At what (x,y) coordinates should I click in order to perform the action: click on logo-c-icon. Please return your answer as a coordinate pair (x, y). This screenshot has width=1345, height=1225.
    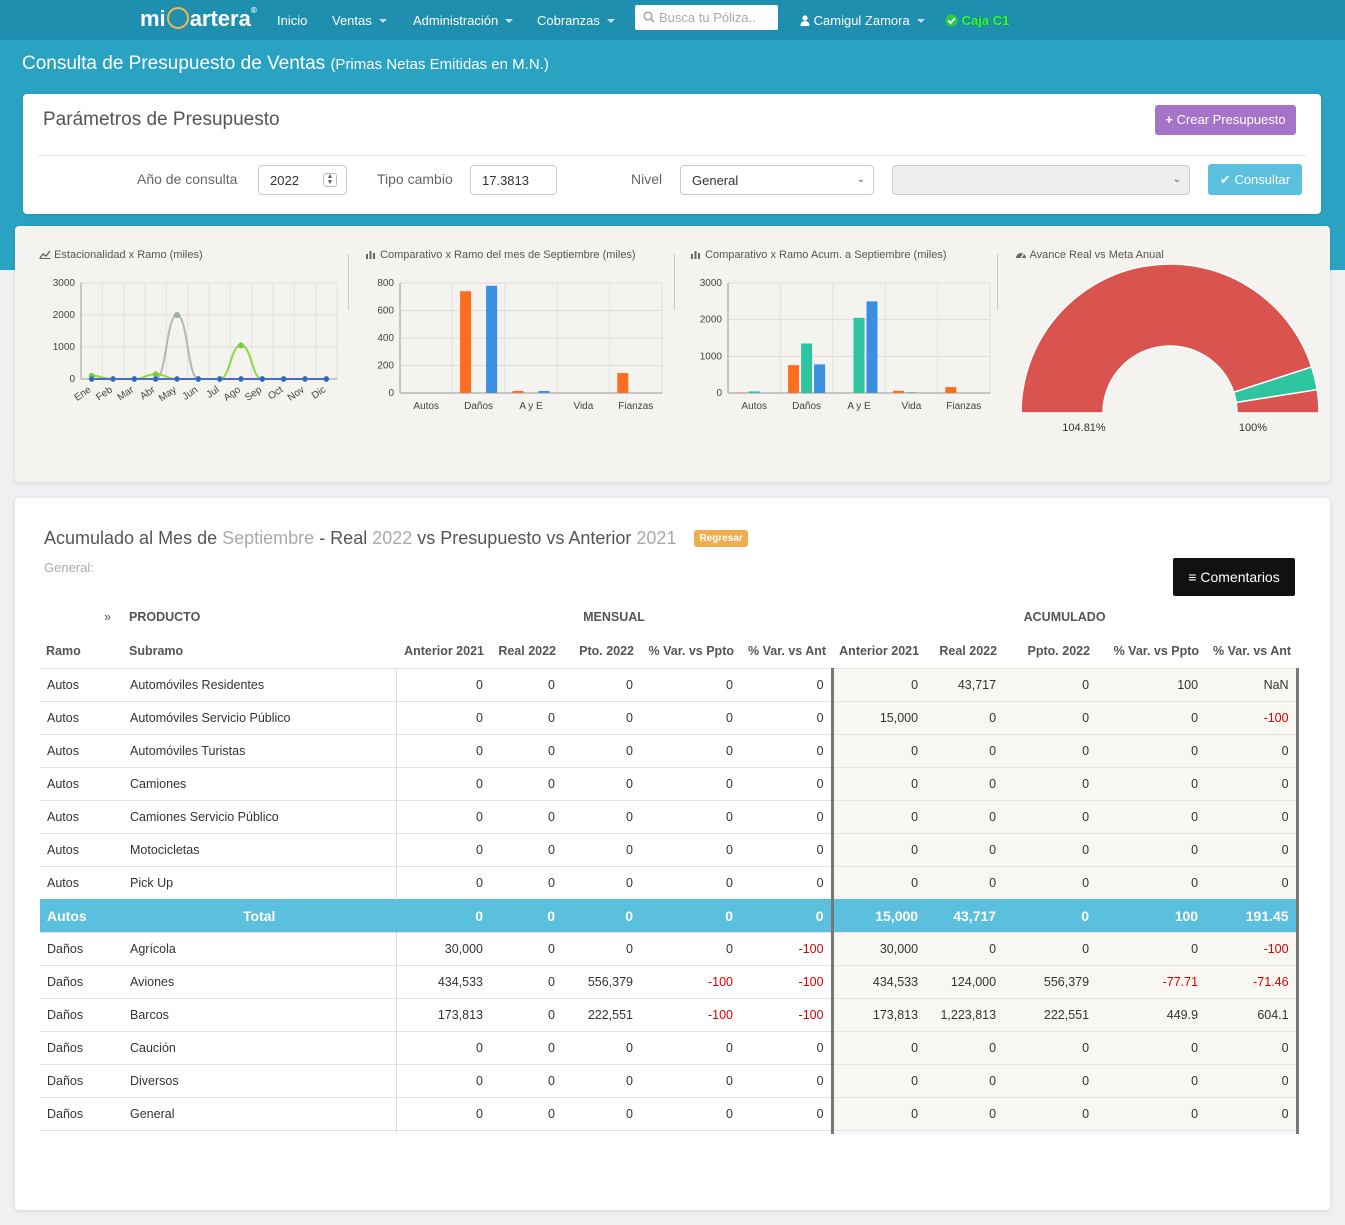
    Looking at the image, I should click on (177, 18).